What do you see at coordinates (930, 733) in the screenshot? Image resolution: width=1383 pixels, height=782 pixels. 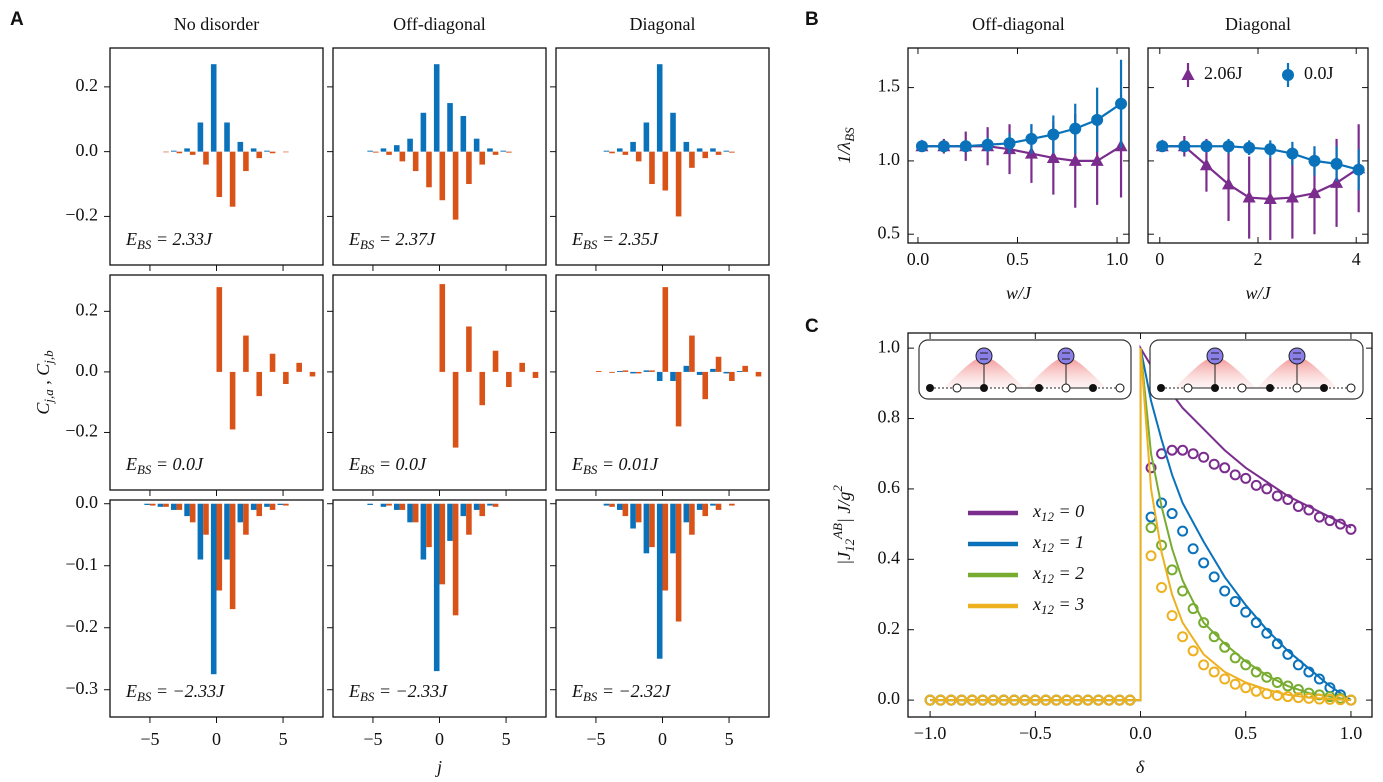 I see `x-tick-label: −1.0` at bounding box center [930, 733].